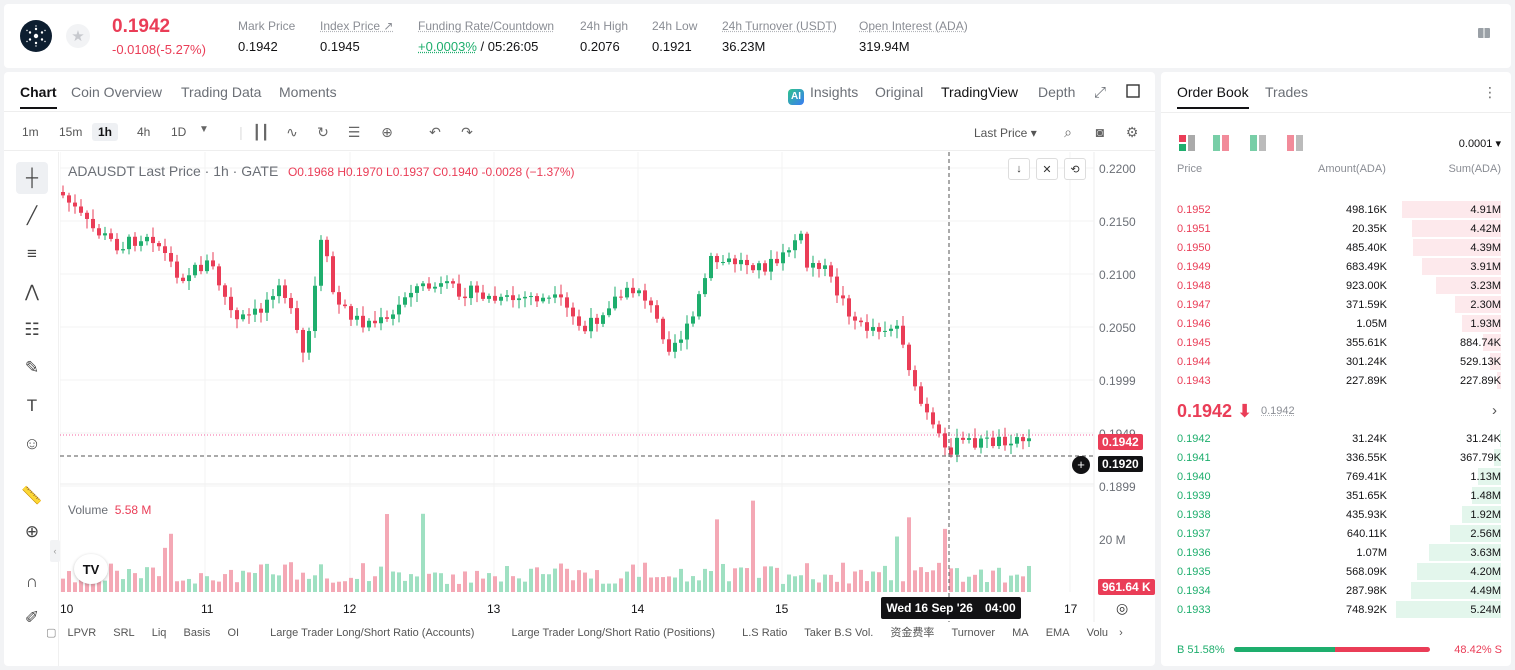 The image size is (1515, 670). I want to click on bid-row: 0.1934 287.98K 4.49M, so click(1336, 590).